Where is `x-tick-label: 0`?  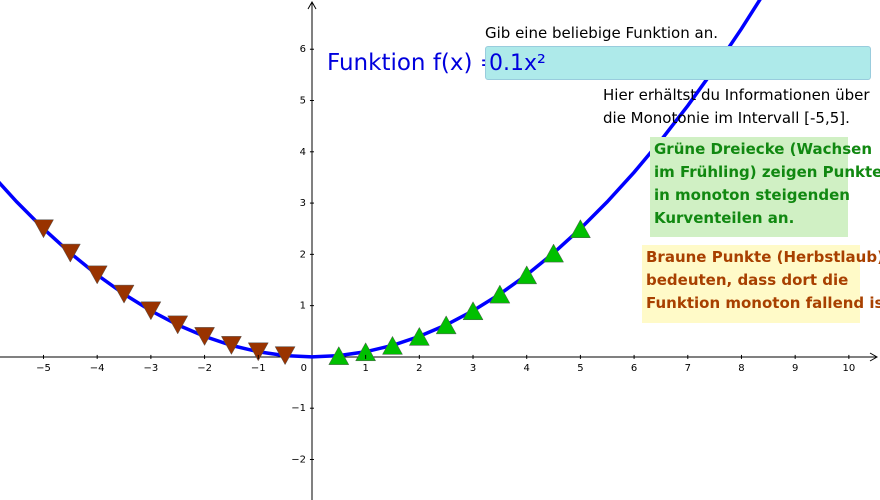 x-tick-label: 0 is located at coordinates (304, 368).